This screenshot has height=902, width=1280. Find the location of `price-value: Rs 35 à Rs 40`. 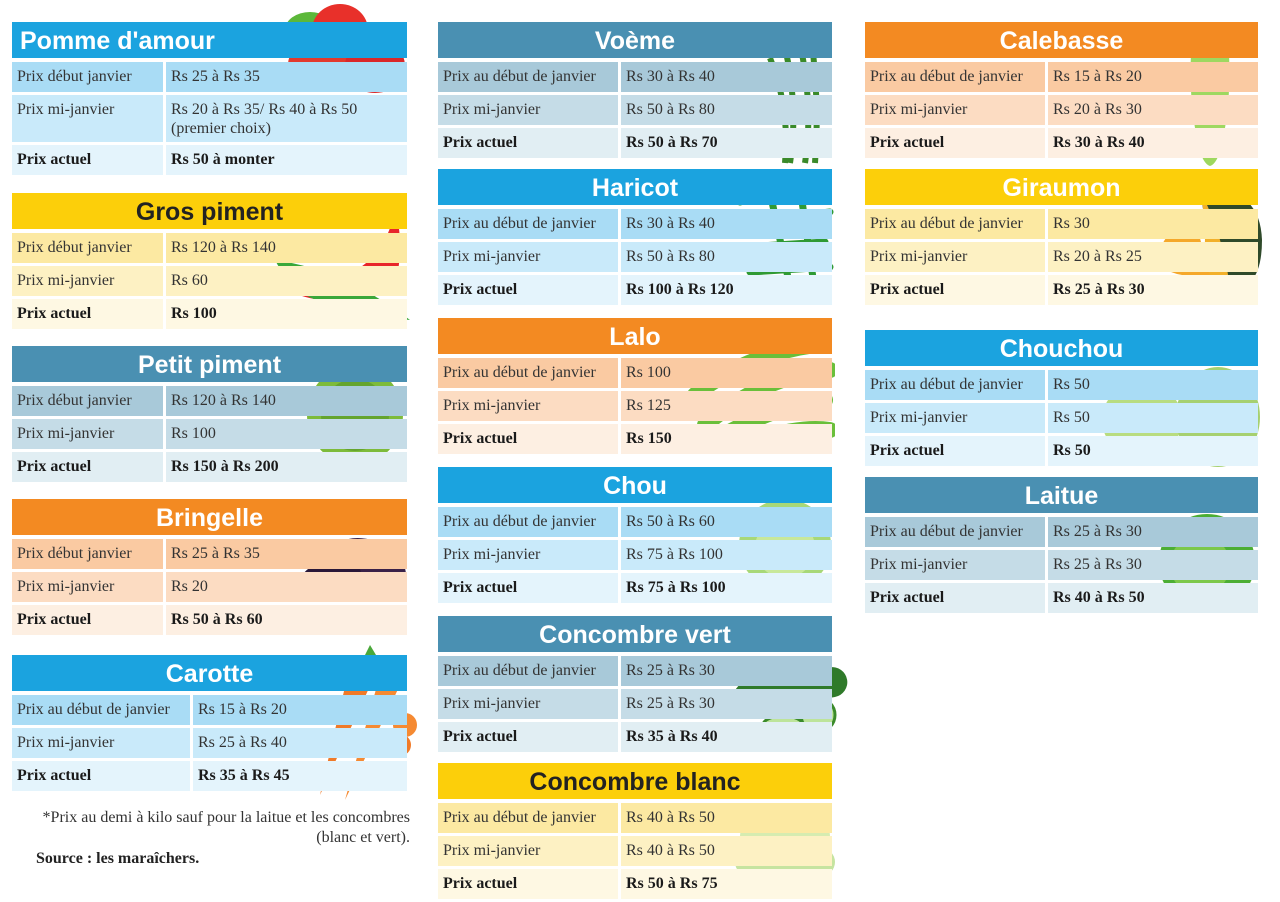

price-value: Rs 35 à Rs 40 is located at coordinates (726, 737).